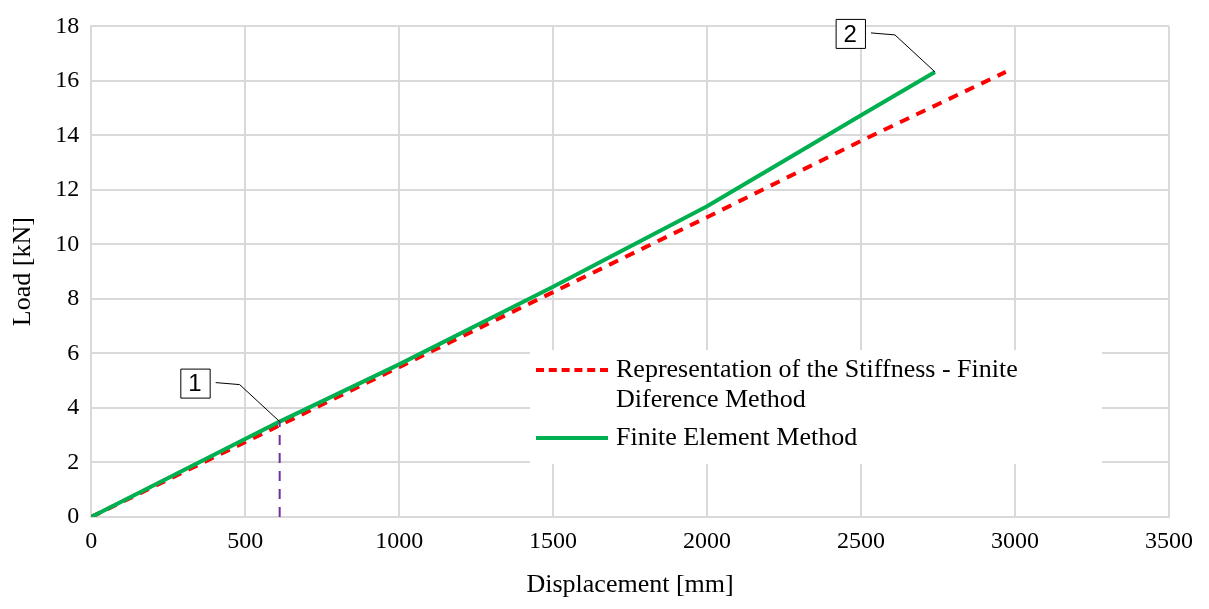 This screenshot has width=1209, height=609. Describe the element at coordinates (73, 351) in the screenshot. I see `y-tick-label: 6` at that location.